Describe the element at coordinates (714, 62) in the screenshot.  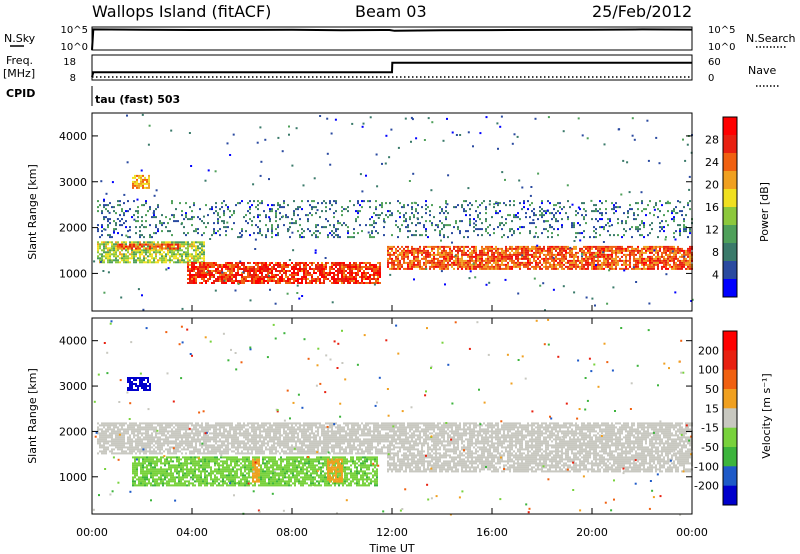
I see `freq-right-tick-top: 60` at that location.